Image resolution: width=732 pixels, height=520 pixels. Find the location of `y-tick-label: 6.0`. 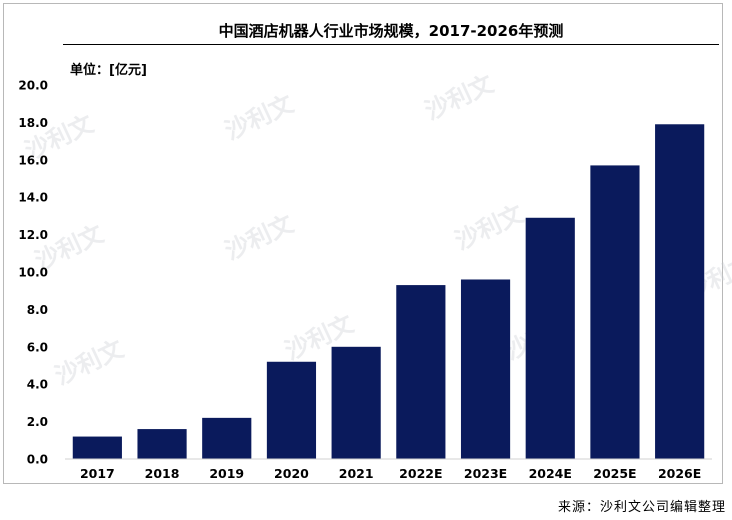

y-tick-label: 6.0 is located at coordinates (37, 347).